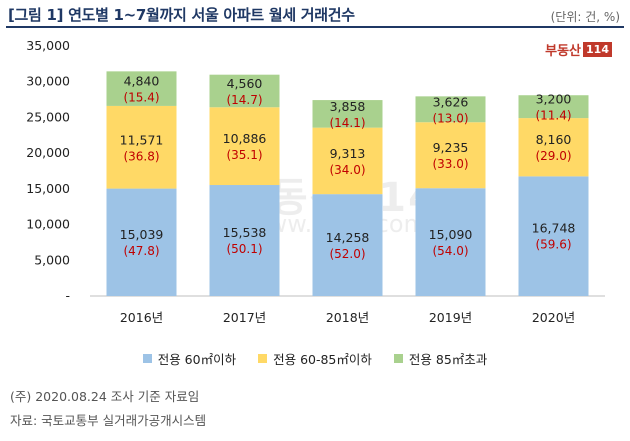 The width and height of the screenshot is (630, 441). What do you see at coordinates (315, 27) in the screenshot?
I see `title-divider` at bounding box center [315, 27].